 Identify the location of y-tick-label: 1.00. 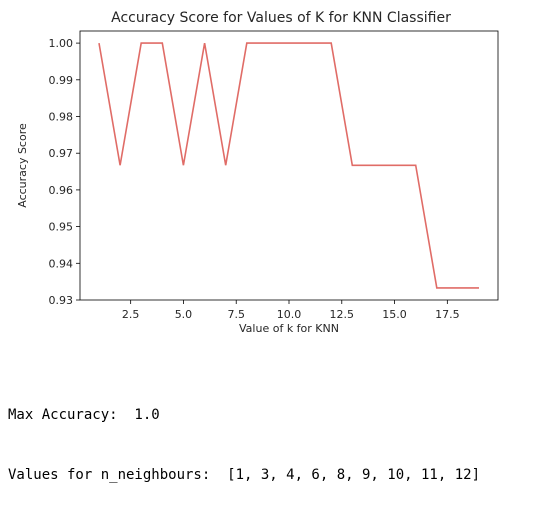
(61, 43).